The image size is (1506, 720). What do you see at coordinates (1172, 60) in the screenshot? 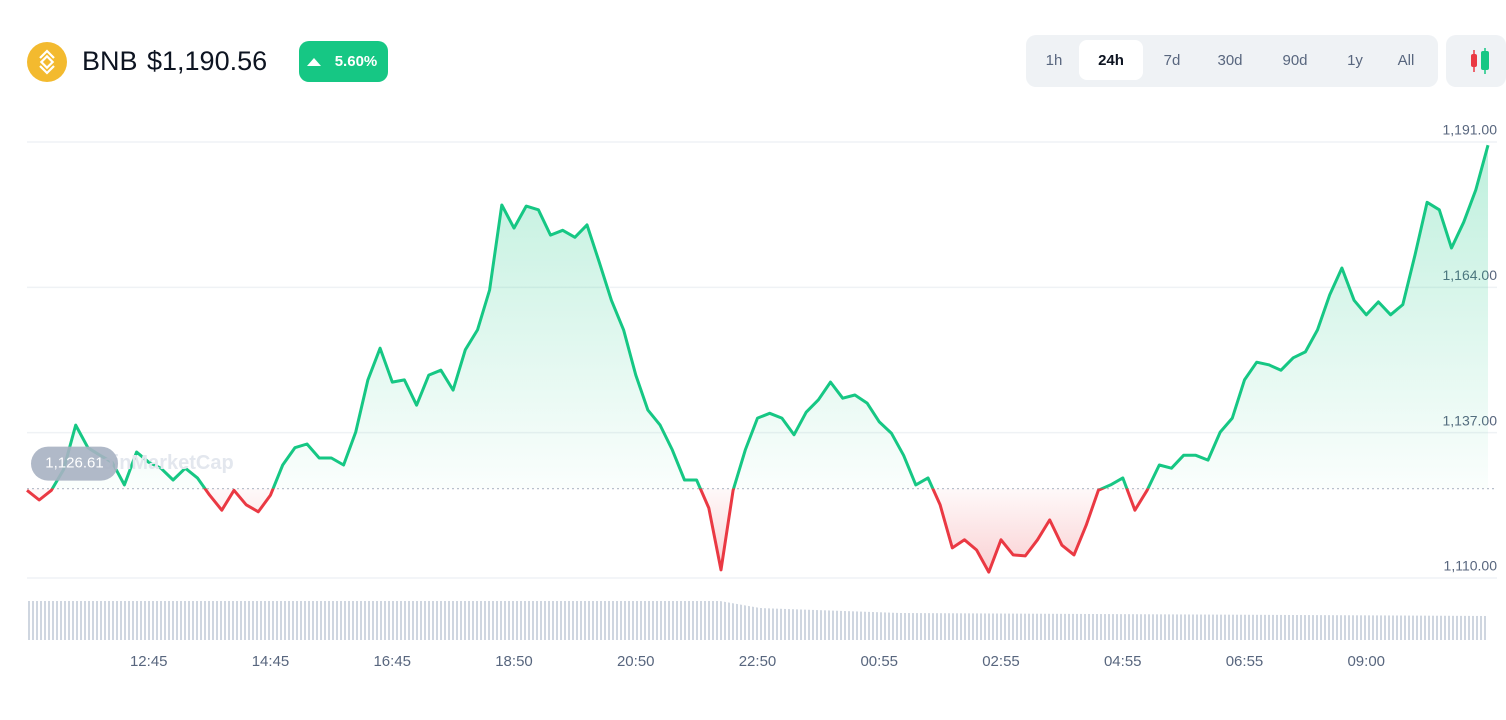
I see `range-tab: 7d` at bounding box center [1172, 60].